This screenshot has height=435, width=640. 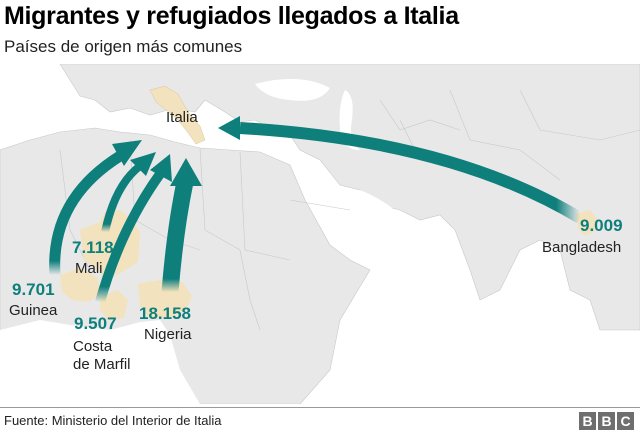 I want to click on bbc-logo: B B C, so click(x=606, y=421).